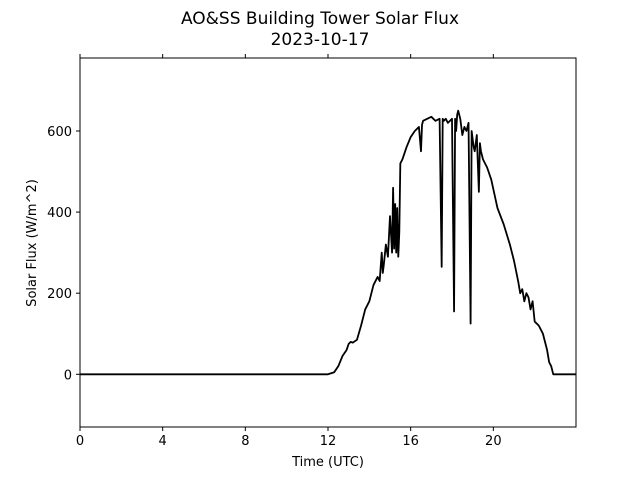 Image resolution: width=640 pixels, height=480 pixels. I want to click on x-tick-label: 16, so click(410, 441).